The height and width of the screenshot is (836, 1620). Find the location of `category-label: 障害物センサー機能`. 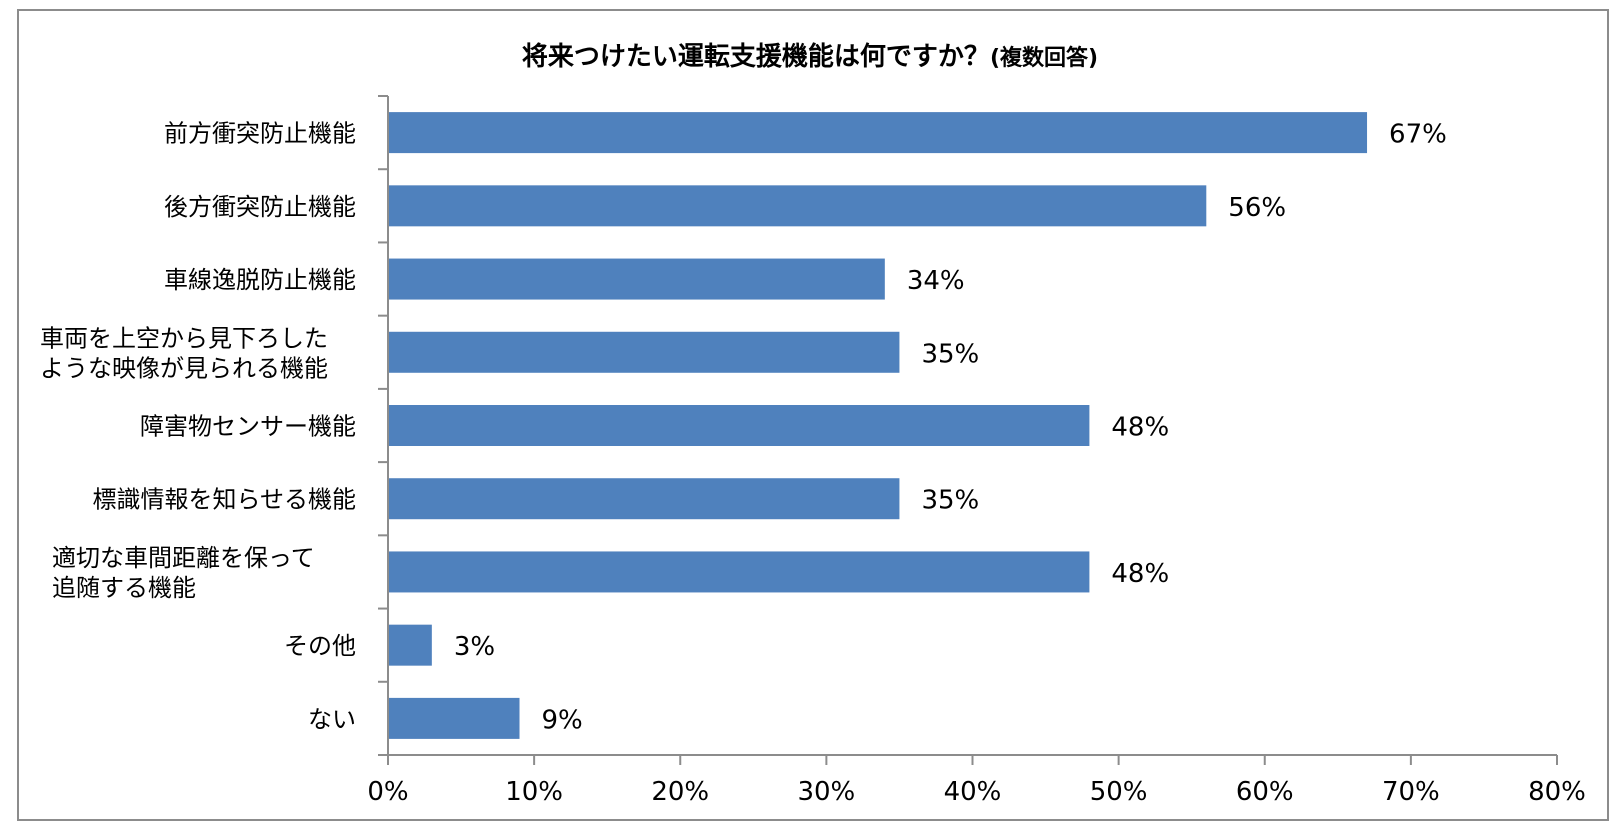

category-label: 障害物センサー機能 is located at coordinates (248, 427).